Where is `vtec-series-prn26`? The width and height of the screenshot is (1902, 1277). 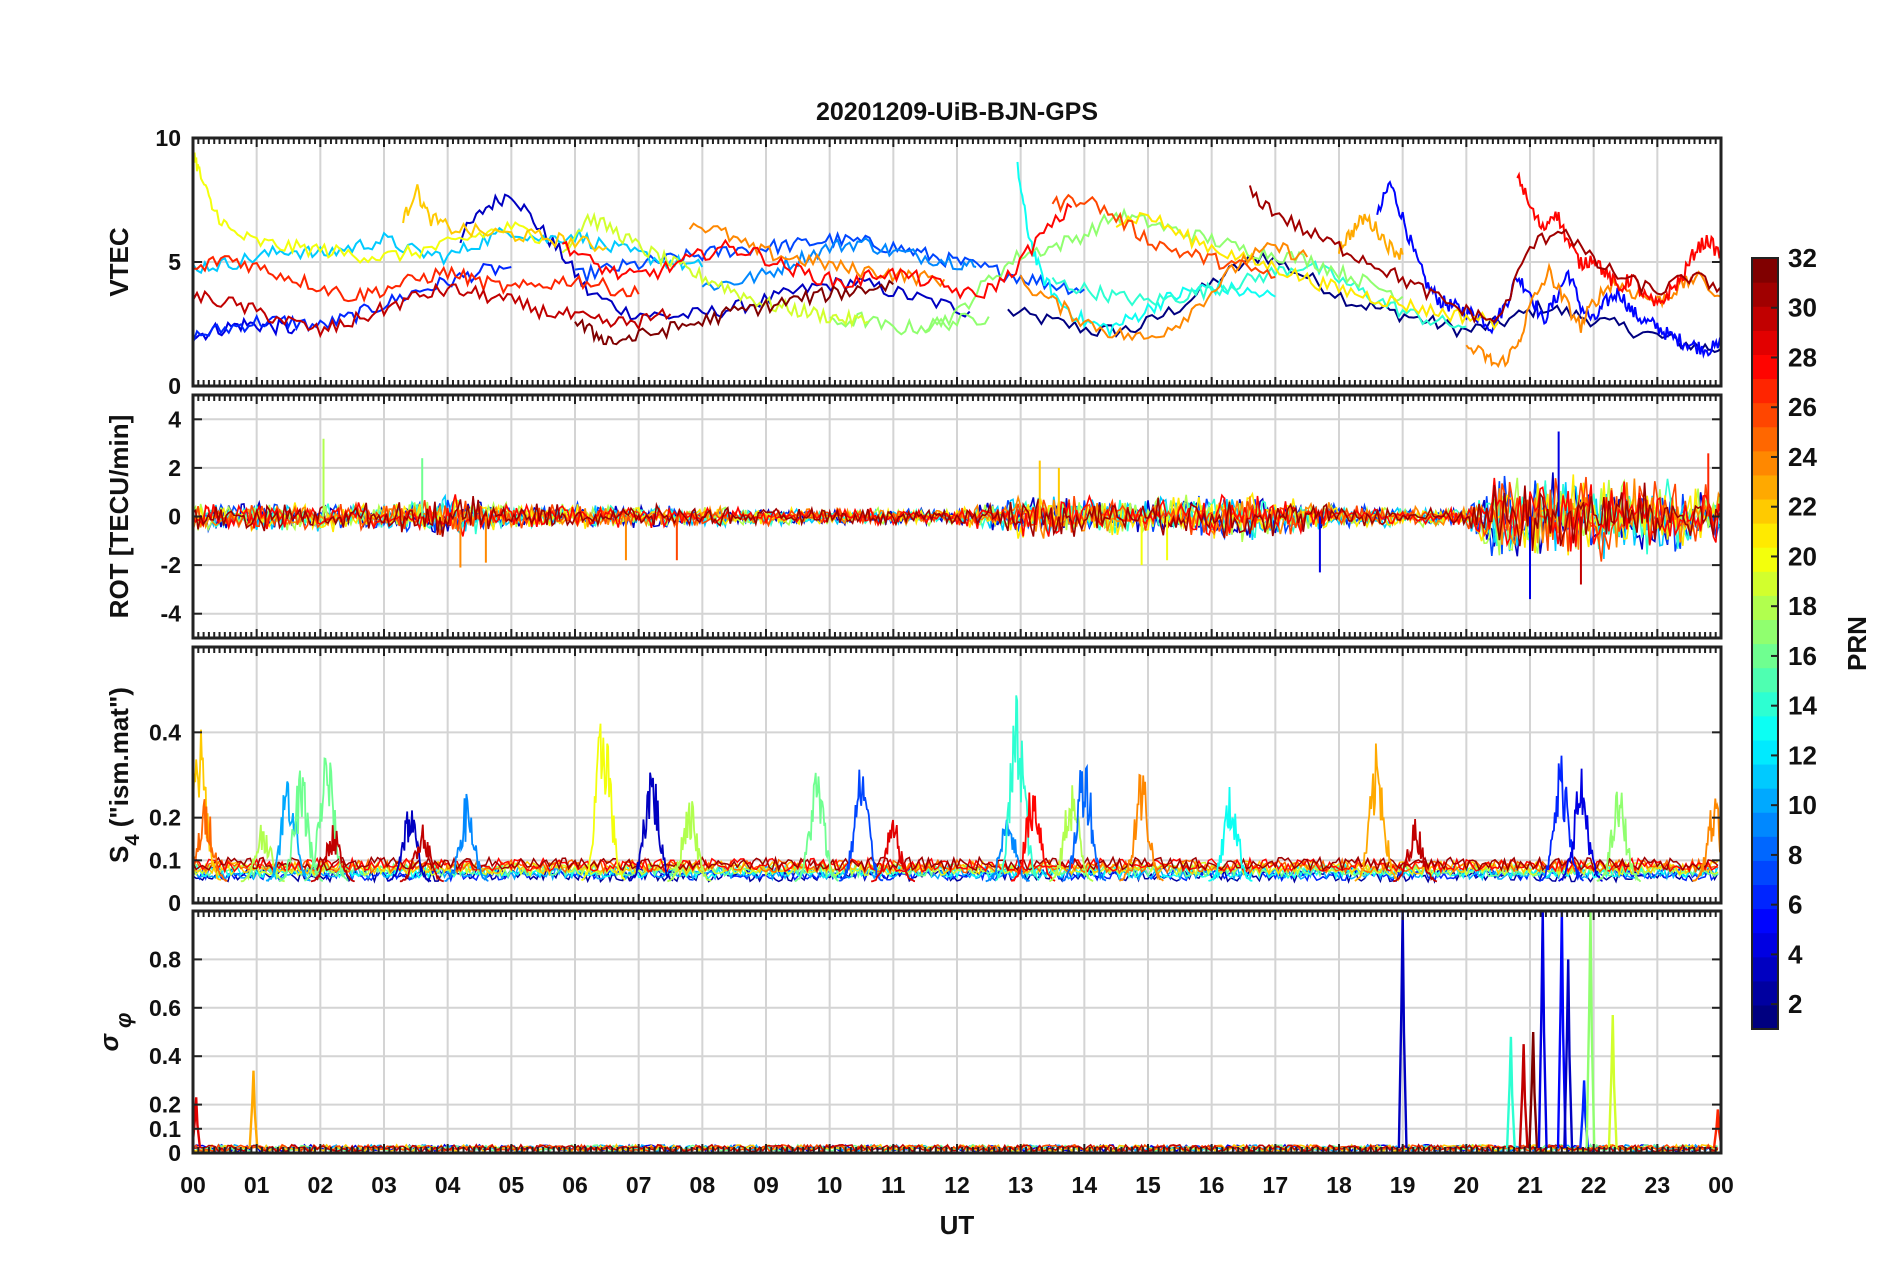 vtec-series-prn26 is located at coordinates (1163, 236).